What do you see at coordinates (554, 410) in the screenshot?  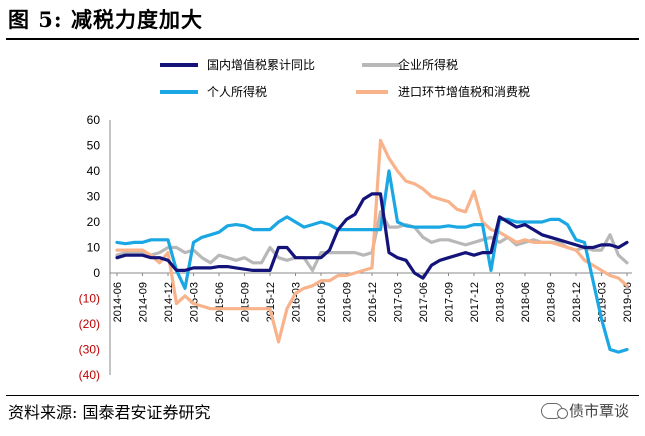 I see `wechat-icon` at bounding box center [554, 410].